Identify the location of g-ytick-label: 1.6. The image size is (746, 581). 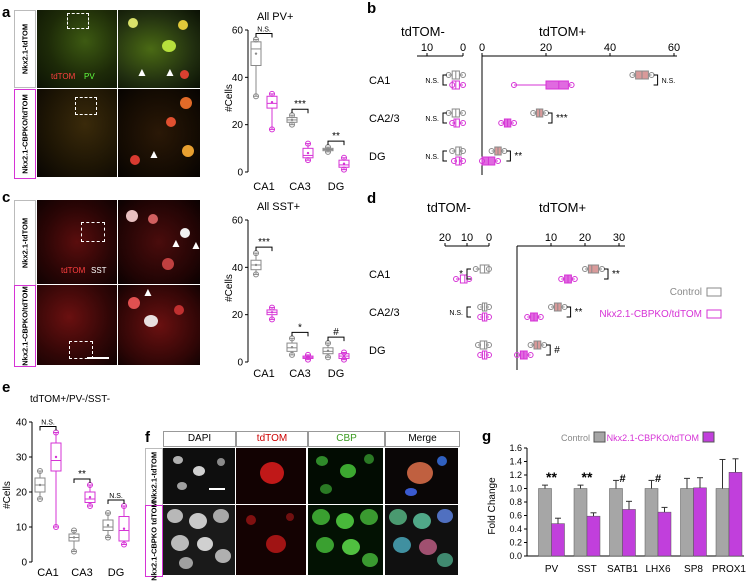
(515, 448).